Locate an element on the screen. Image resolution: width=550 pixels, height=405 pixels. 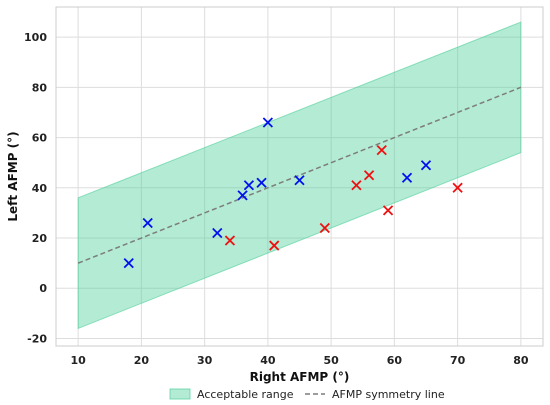
x-tick-label: 40 is located at coordinates (268, 360).